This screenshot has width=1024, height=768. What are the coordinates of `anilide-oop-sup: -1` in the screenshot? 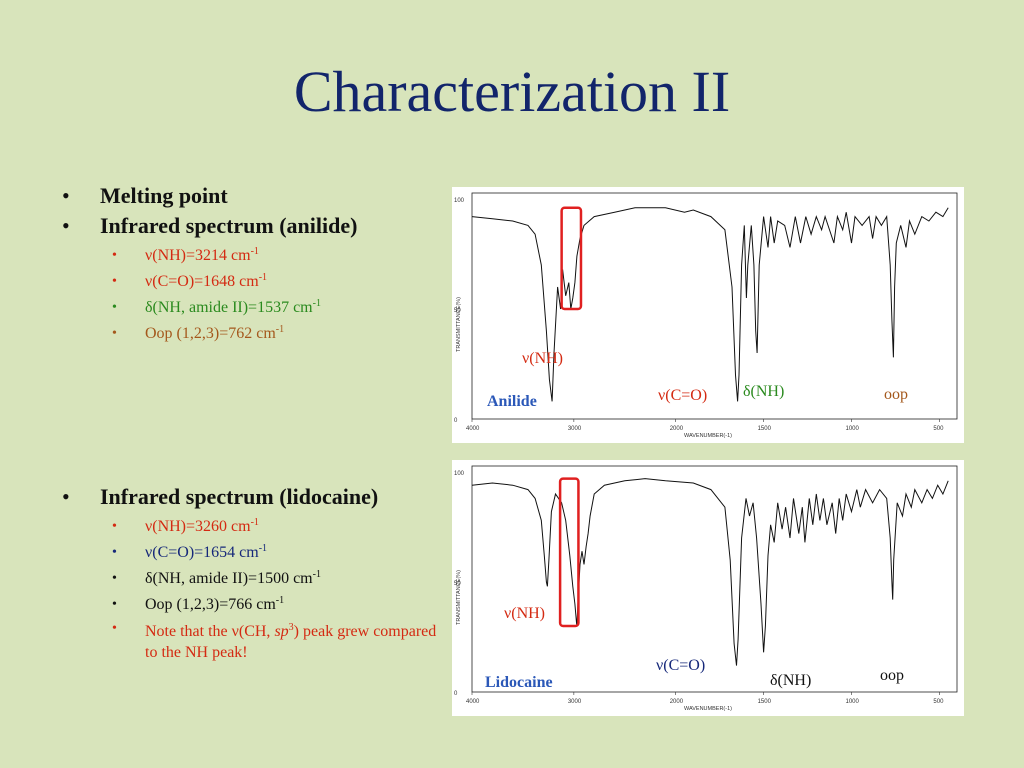 It's located at (280, 329).